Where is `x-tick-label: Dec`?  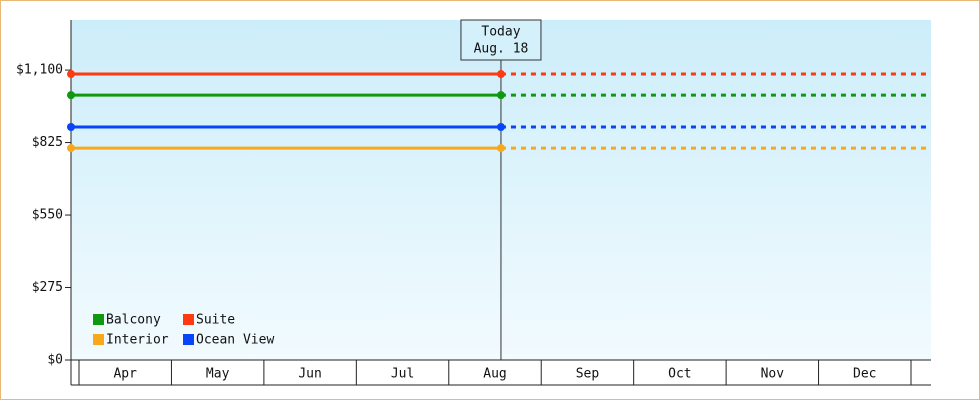 x-tick-label: Dec is located at coordinates (864, 374).